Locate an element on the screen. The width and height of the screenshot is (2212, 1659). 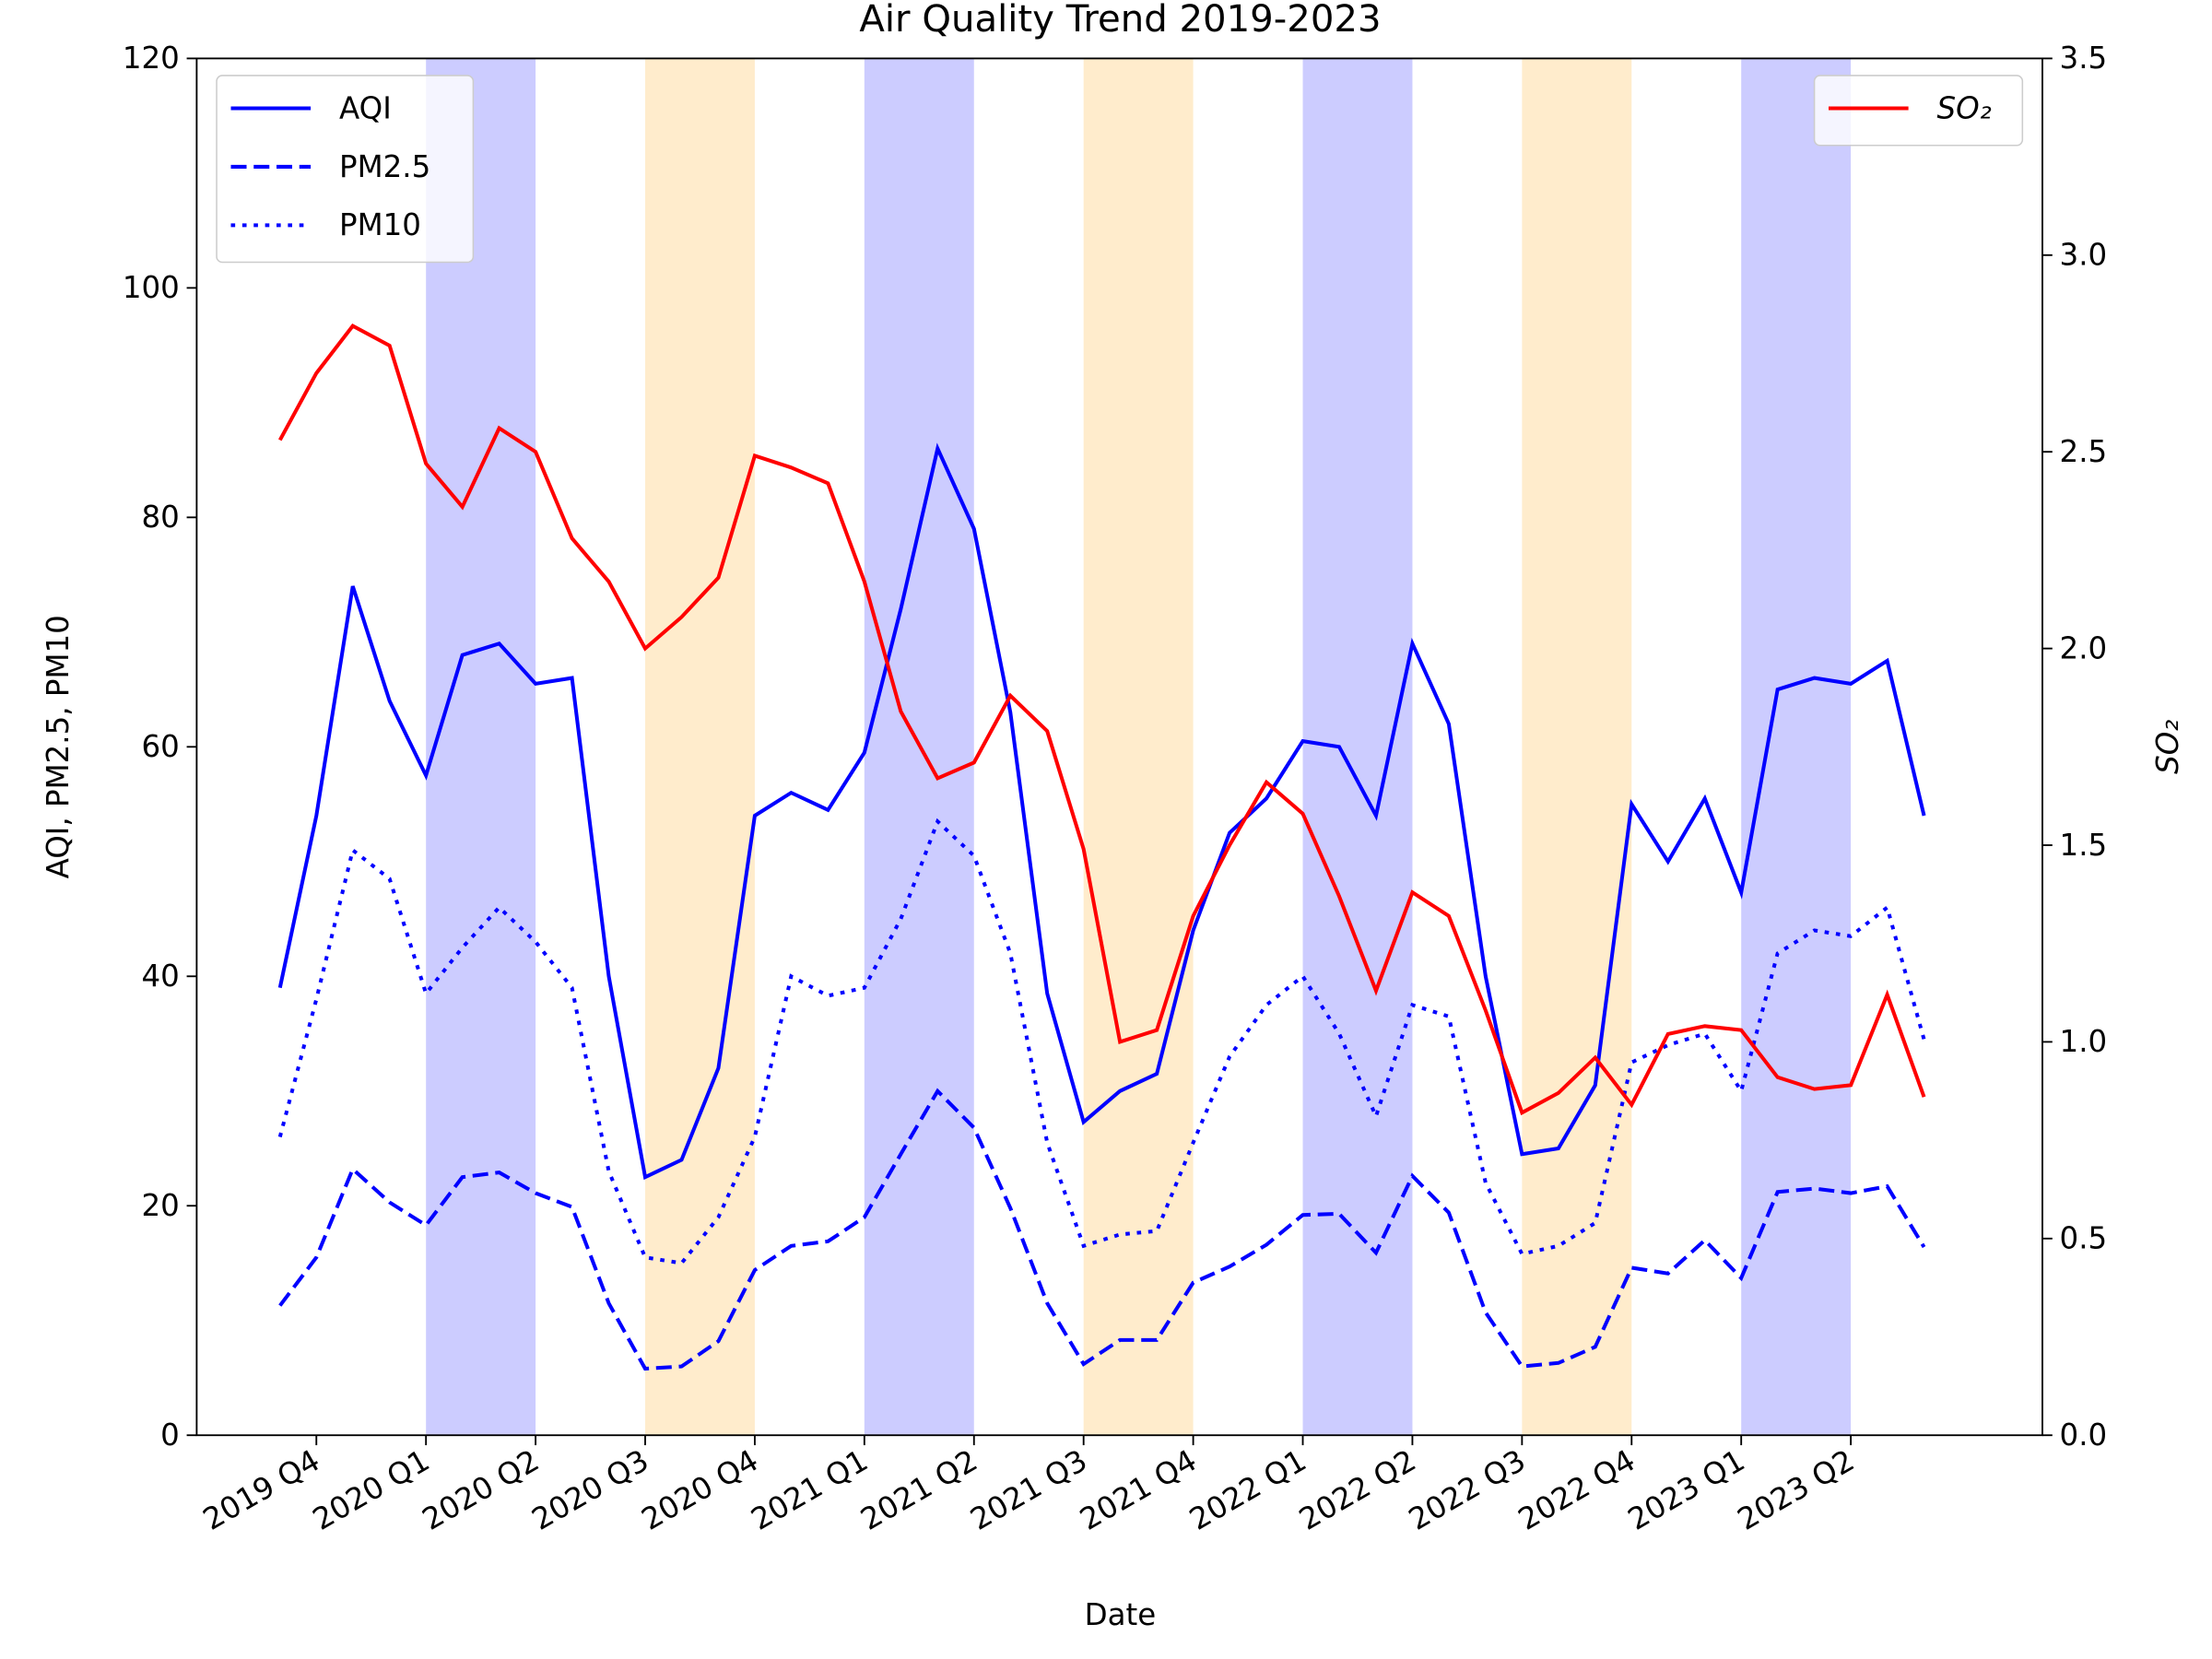
x-tick-label: 2020 Q2 is located at coordinates (481, 1489).